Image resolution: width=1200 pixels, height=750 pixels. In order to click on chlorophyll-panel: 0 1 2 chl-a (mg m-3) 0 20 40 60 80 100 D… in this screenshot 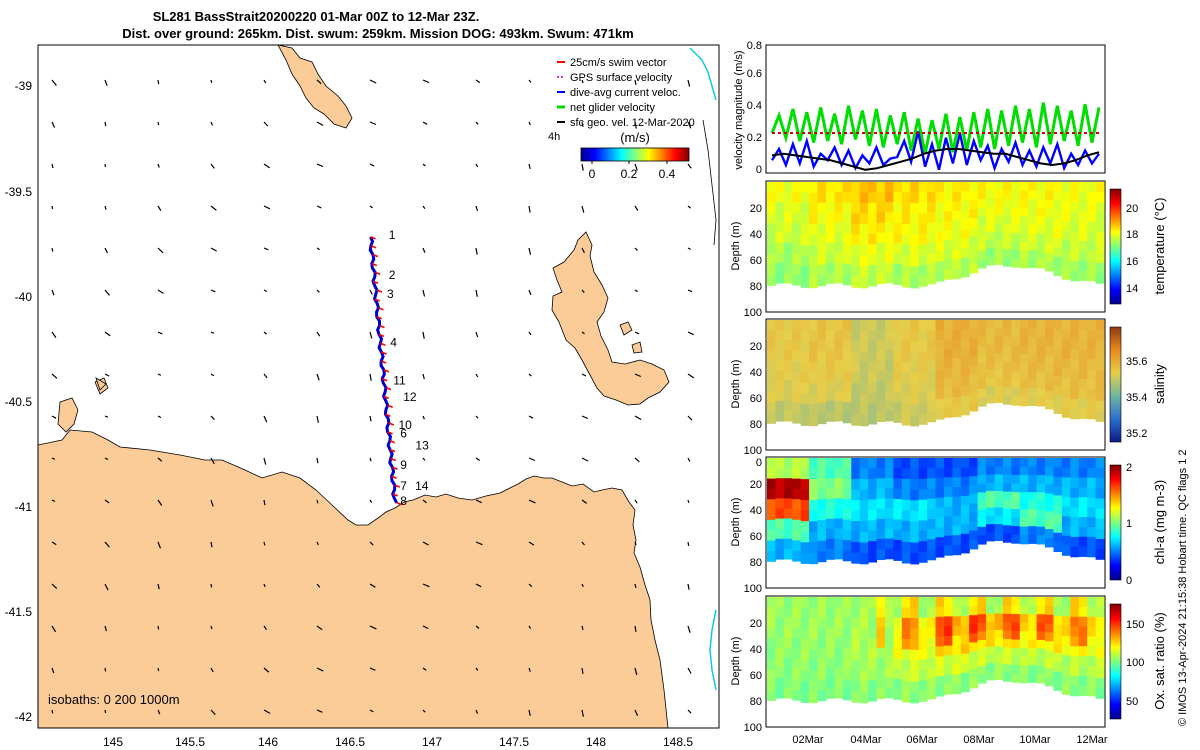, I will do `click(948, 525)`.